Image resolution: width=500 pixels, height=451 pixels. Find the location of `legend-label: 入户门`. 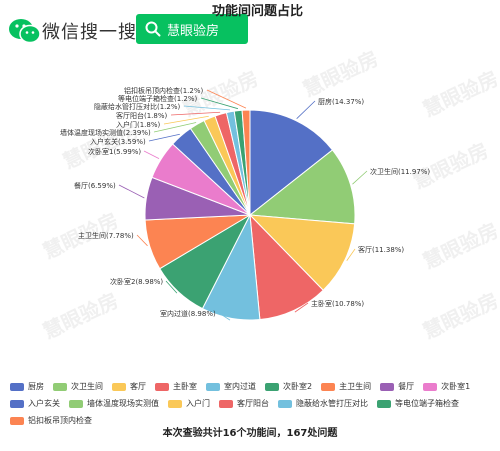

legend-label: 入户门 is located at coordinates (198, 403).